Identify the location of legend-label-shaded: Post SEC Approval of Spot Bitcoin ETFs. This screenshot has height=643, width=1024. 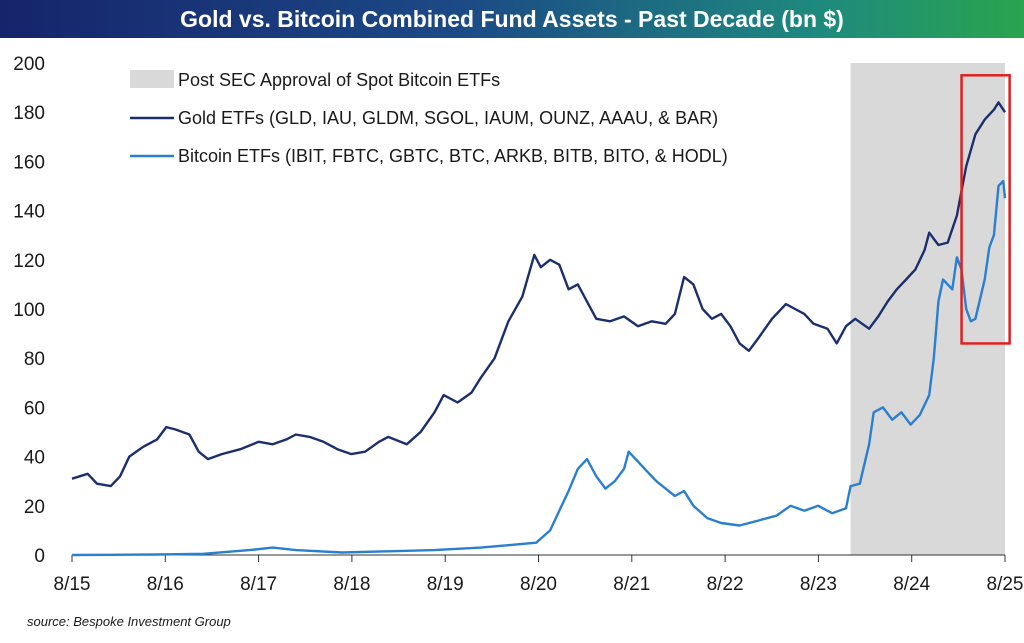
(339, 80).